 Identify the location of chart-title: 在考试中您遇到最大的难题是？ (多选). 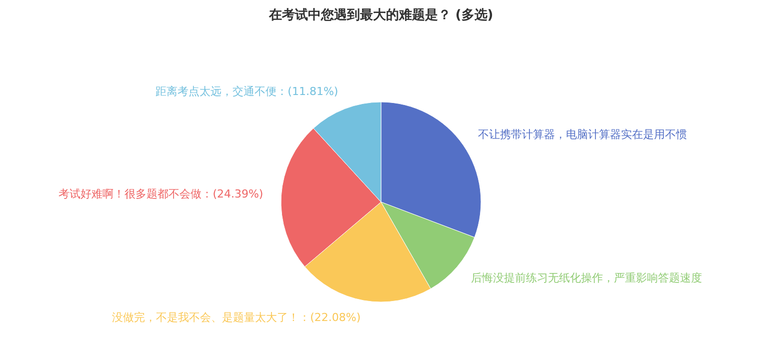
(381, 15).